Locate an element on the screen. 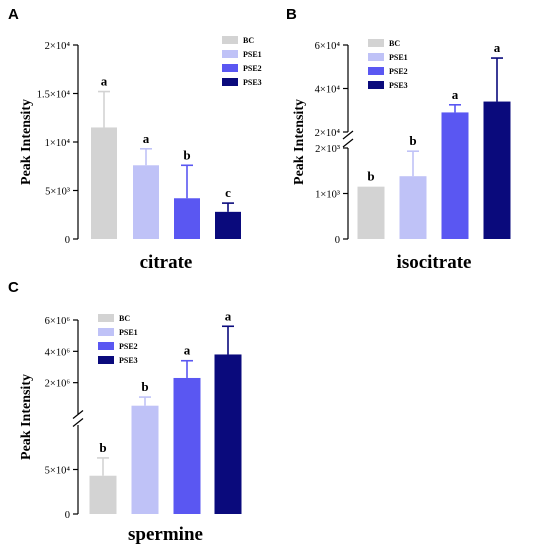  y-tick-label: 2×10³ is located at coordinates (327, 149).